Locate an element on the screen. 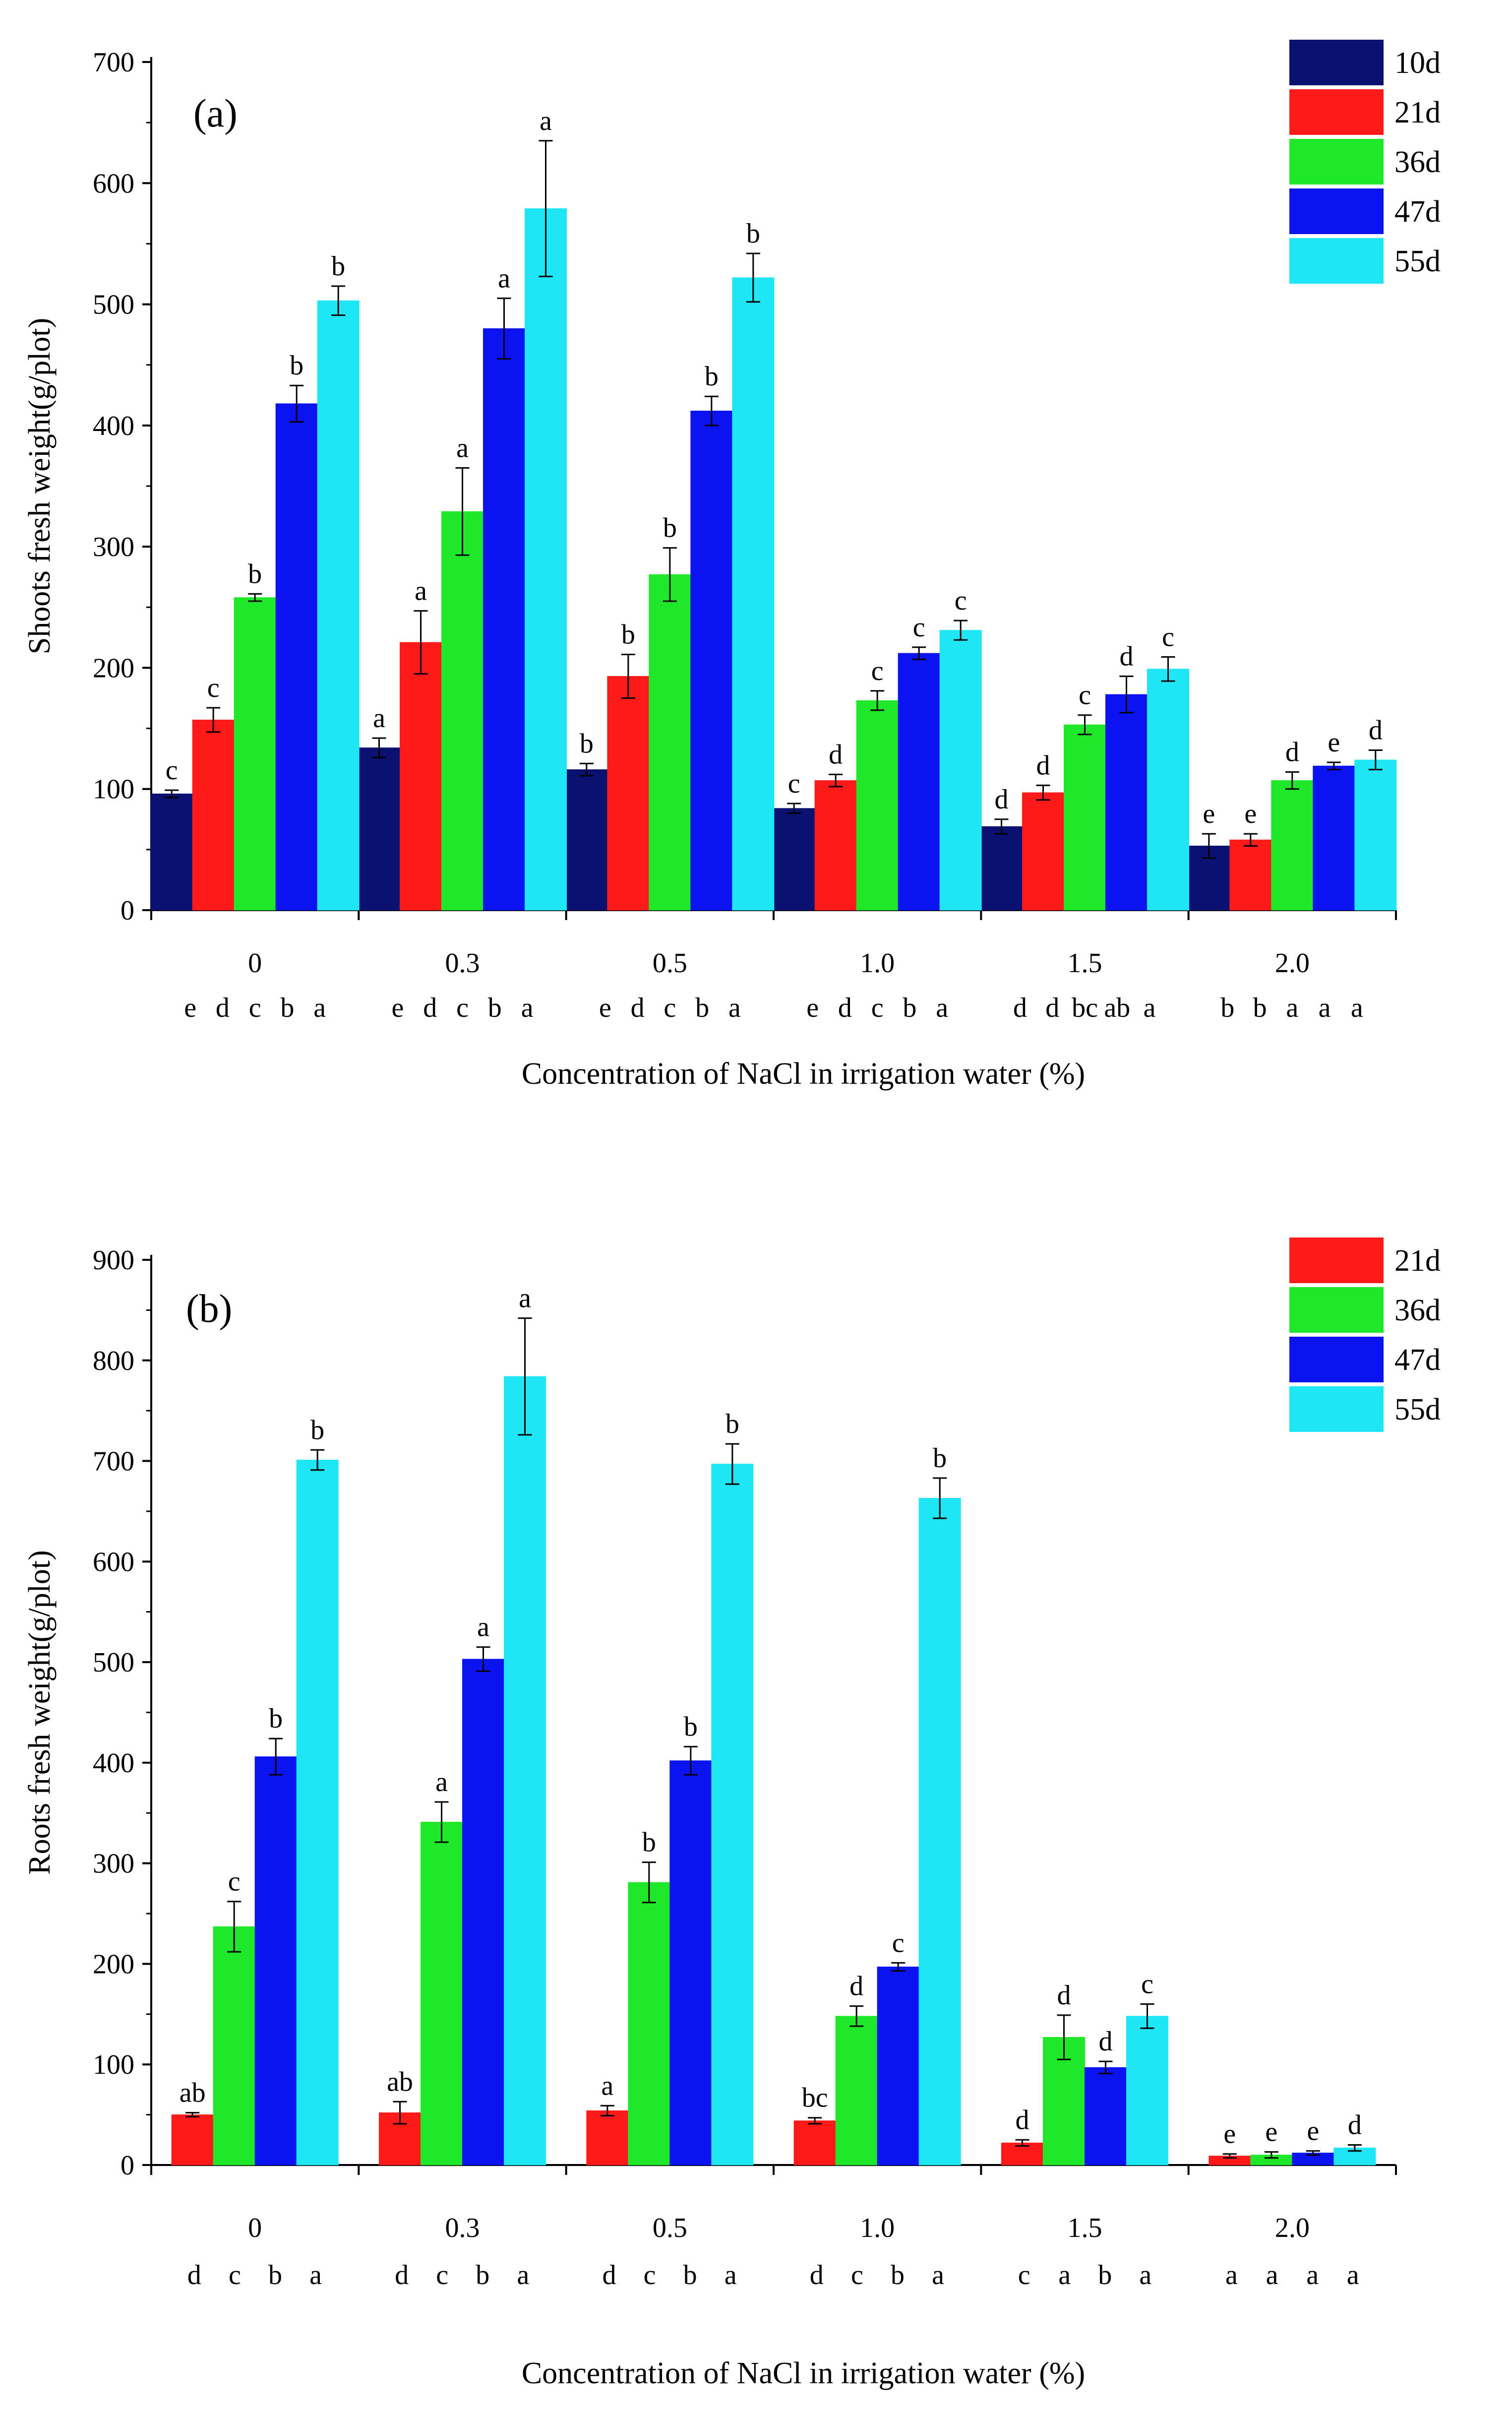  y-tick-label: 300 is located at coordinates (113, 1864).